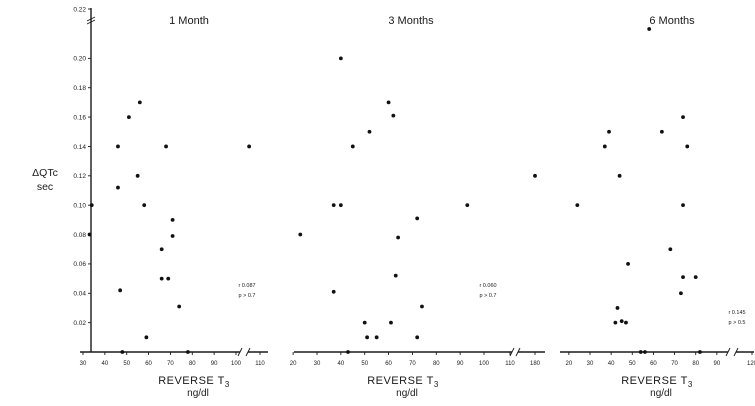  I want to click on y-axis-label: ΔQTc, so click(45, 173).